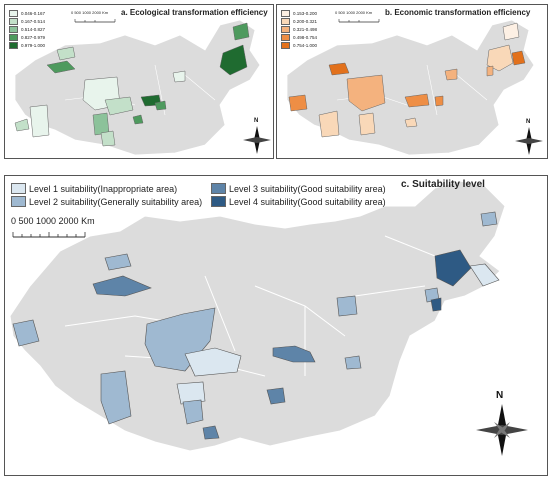 The width and height of the screenshot is (550, 478). What do you see at coordinates (298, 103) in the screenshot?
I see `region-b2` at bounding box center [298, 103].